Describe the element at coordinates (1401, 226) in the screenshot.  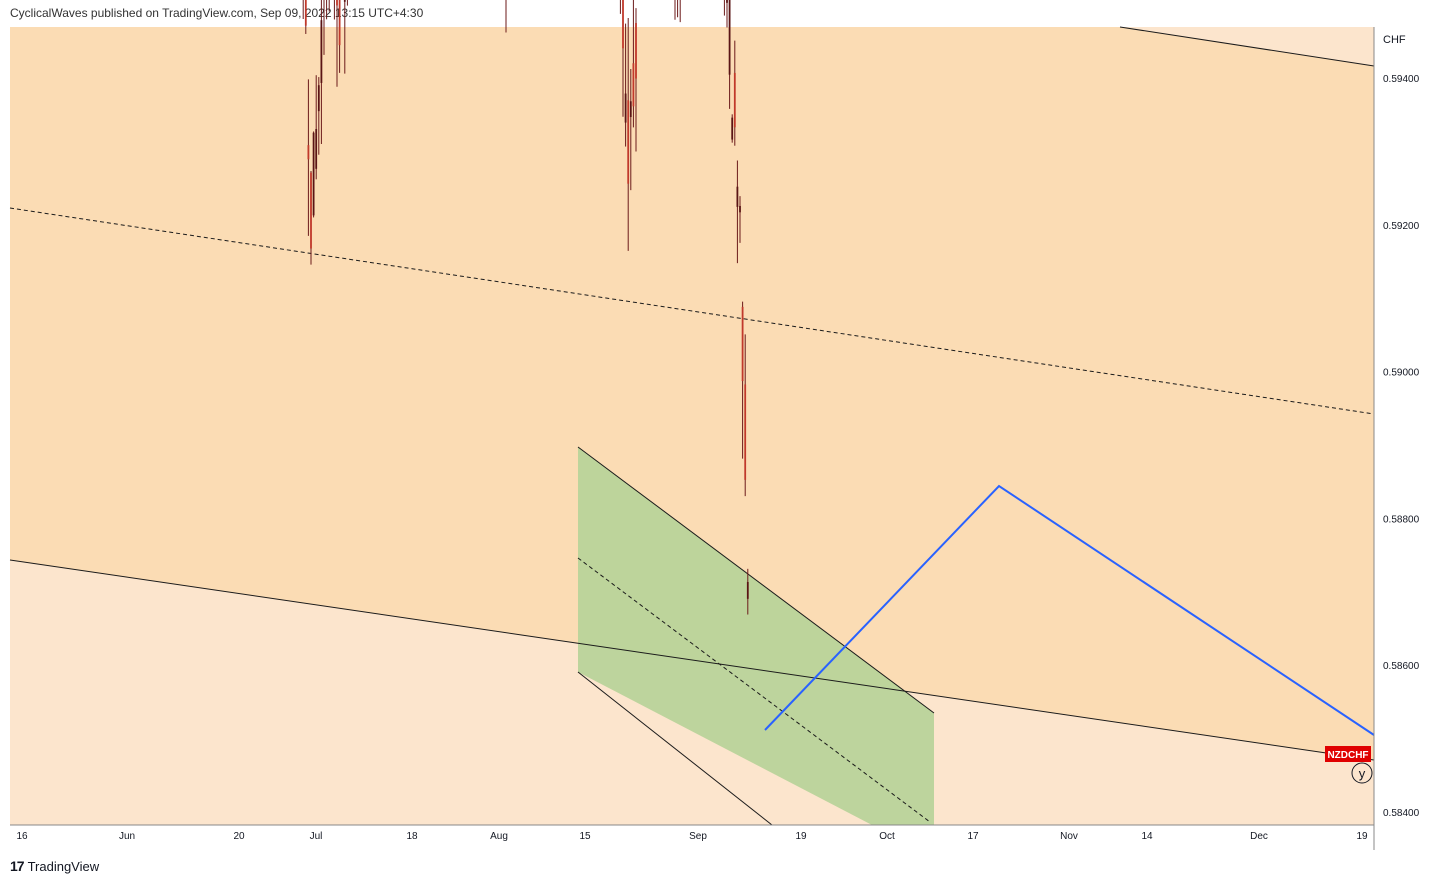
I see `price-tick-label: 0.59200` at that location.